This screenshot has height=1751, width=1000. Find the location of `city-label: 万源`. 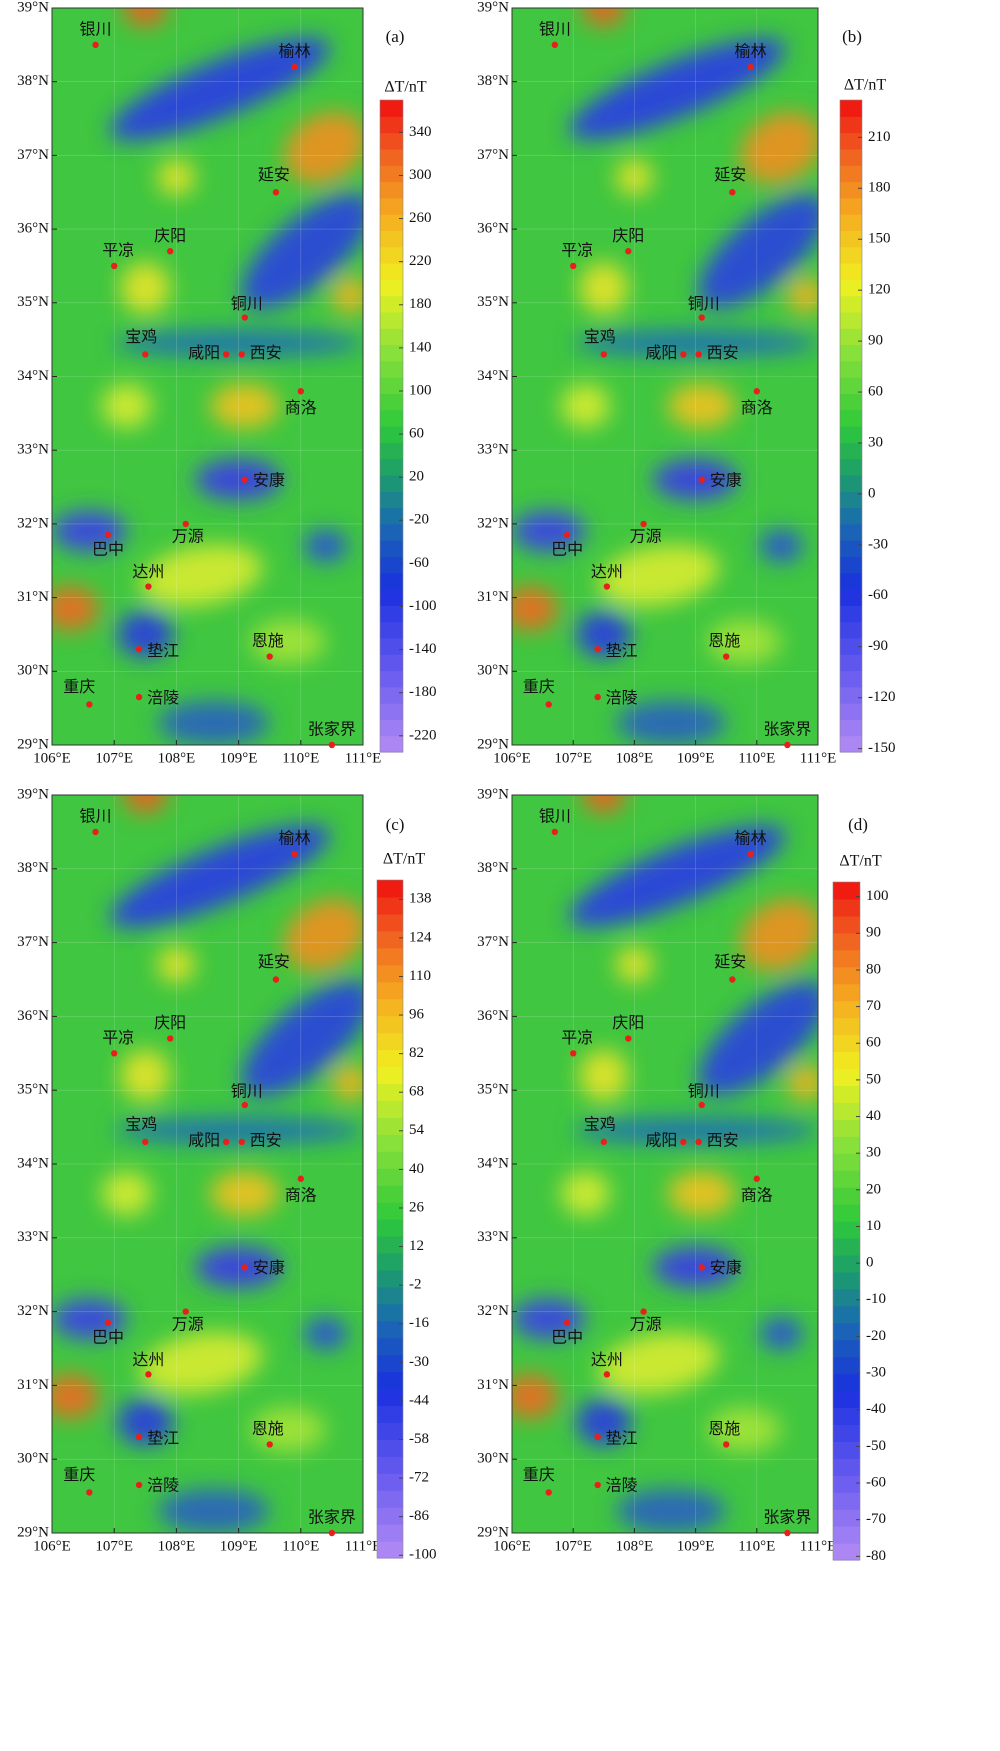

city-label: 万源 is located at coordinates (188, 1324).